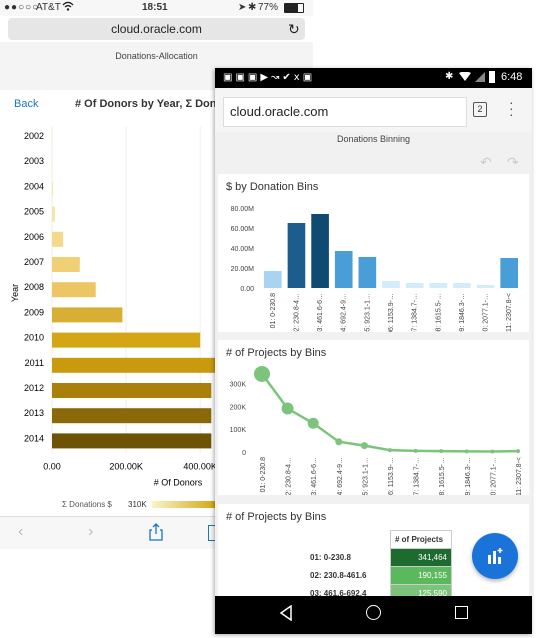 Image resolution: width=540 pixels, height=638 pixels. Describe the element at coordinates (178, 483) in the screenshot. I see `x-axis-label: # Of Donors` at that location.